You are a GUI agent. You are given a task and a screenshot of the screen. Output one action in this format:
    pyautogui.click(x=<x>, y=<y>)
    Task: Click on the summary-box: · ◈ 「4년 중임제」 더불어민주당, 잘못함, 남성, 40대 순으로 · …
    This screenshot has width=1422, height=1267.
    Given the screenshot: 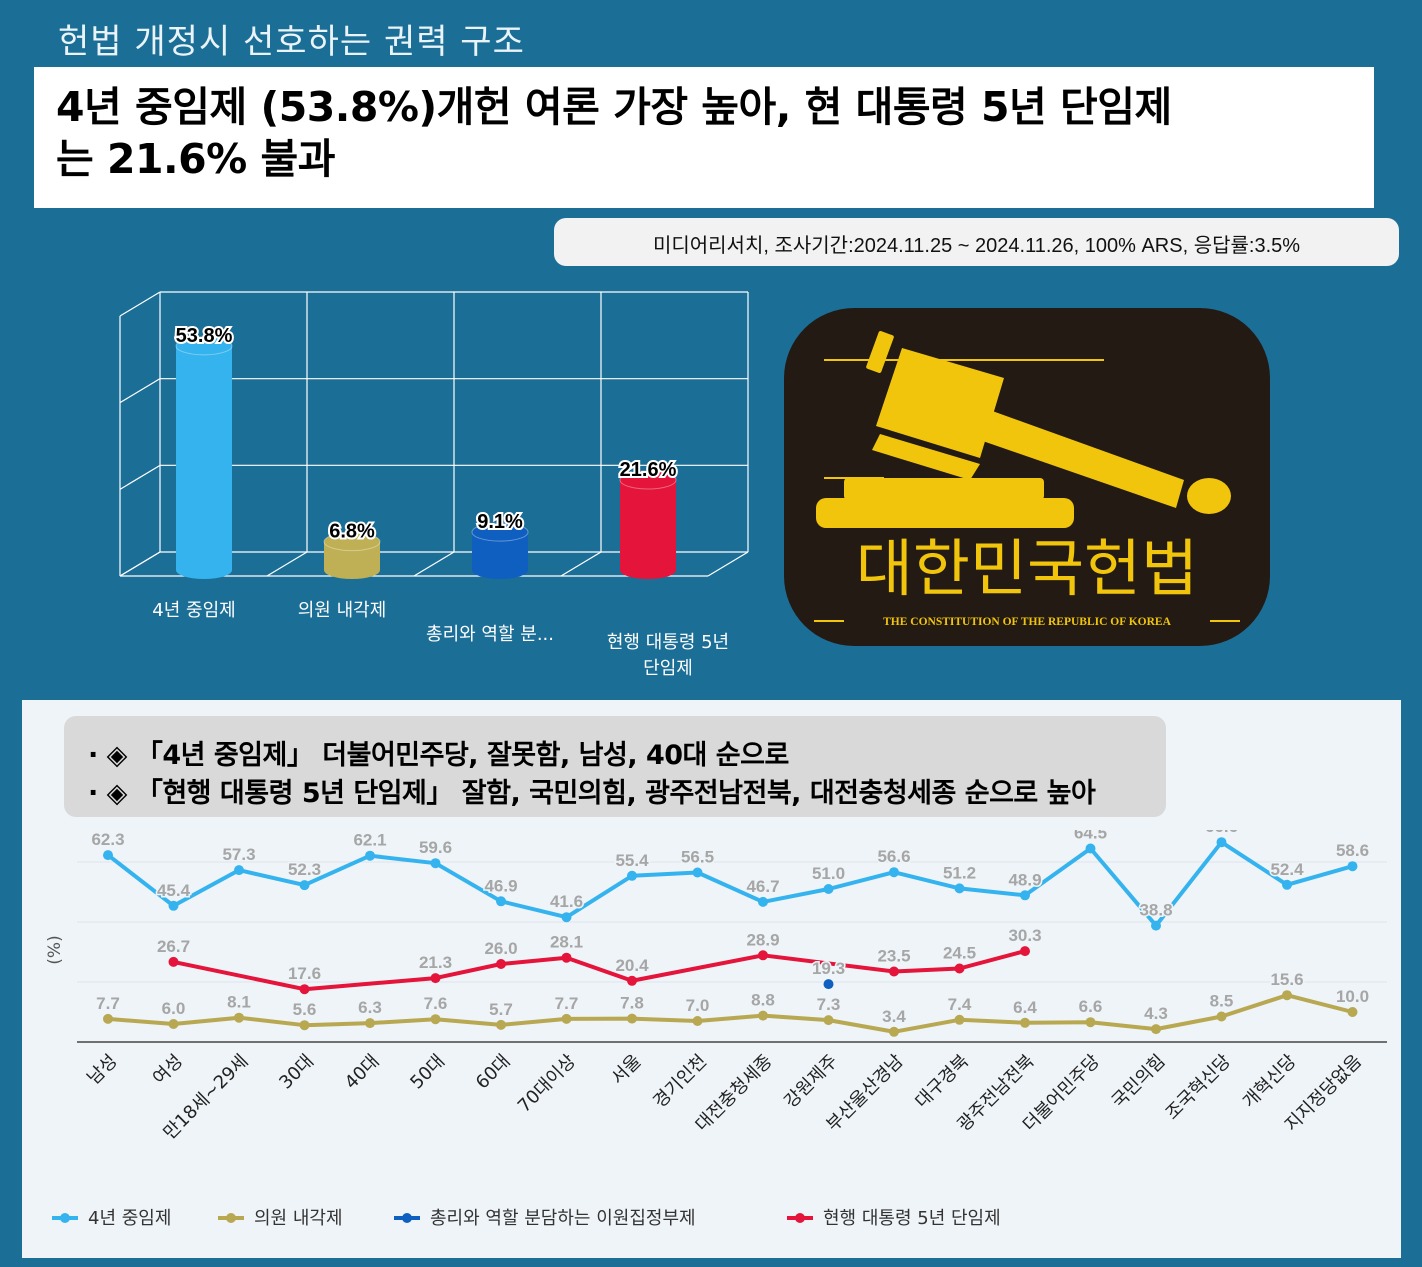 What is the action you would take?
    pyautogui.click(x=615, y=766)
    